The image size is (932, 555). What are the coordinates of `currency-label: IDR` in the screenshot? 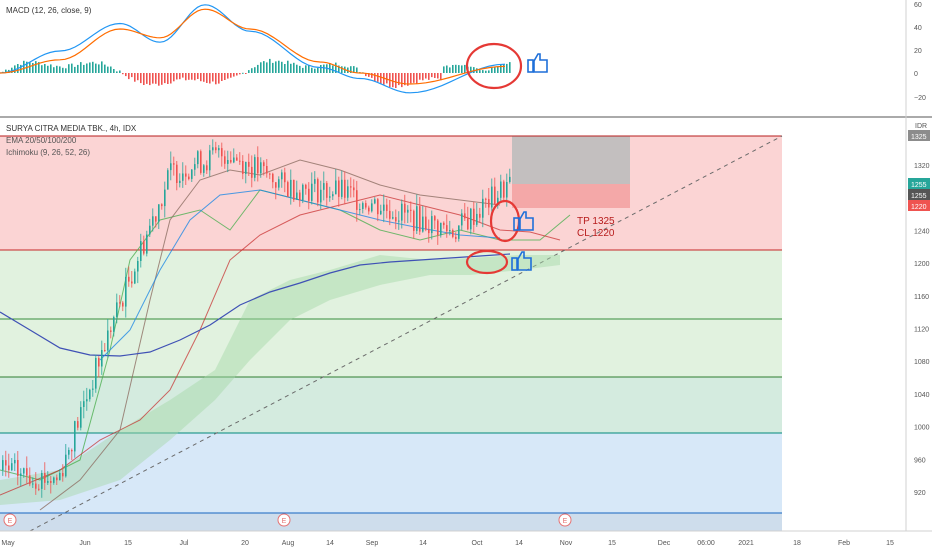 It's located at (921, 126).